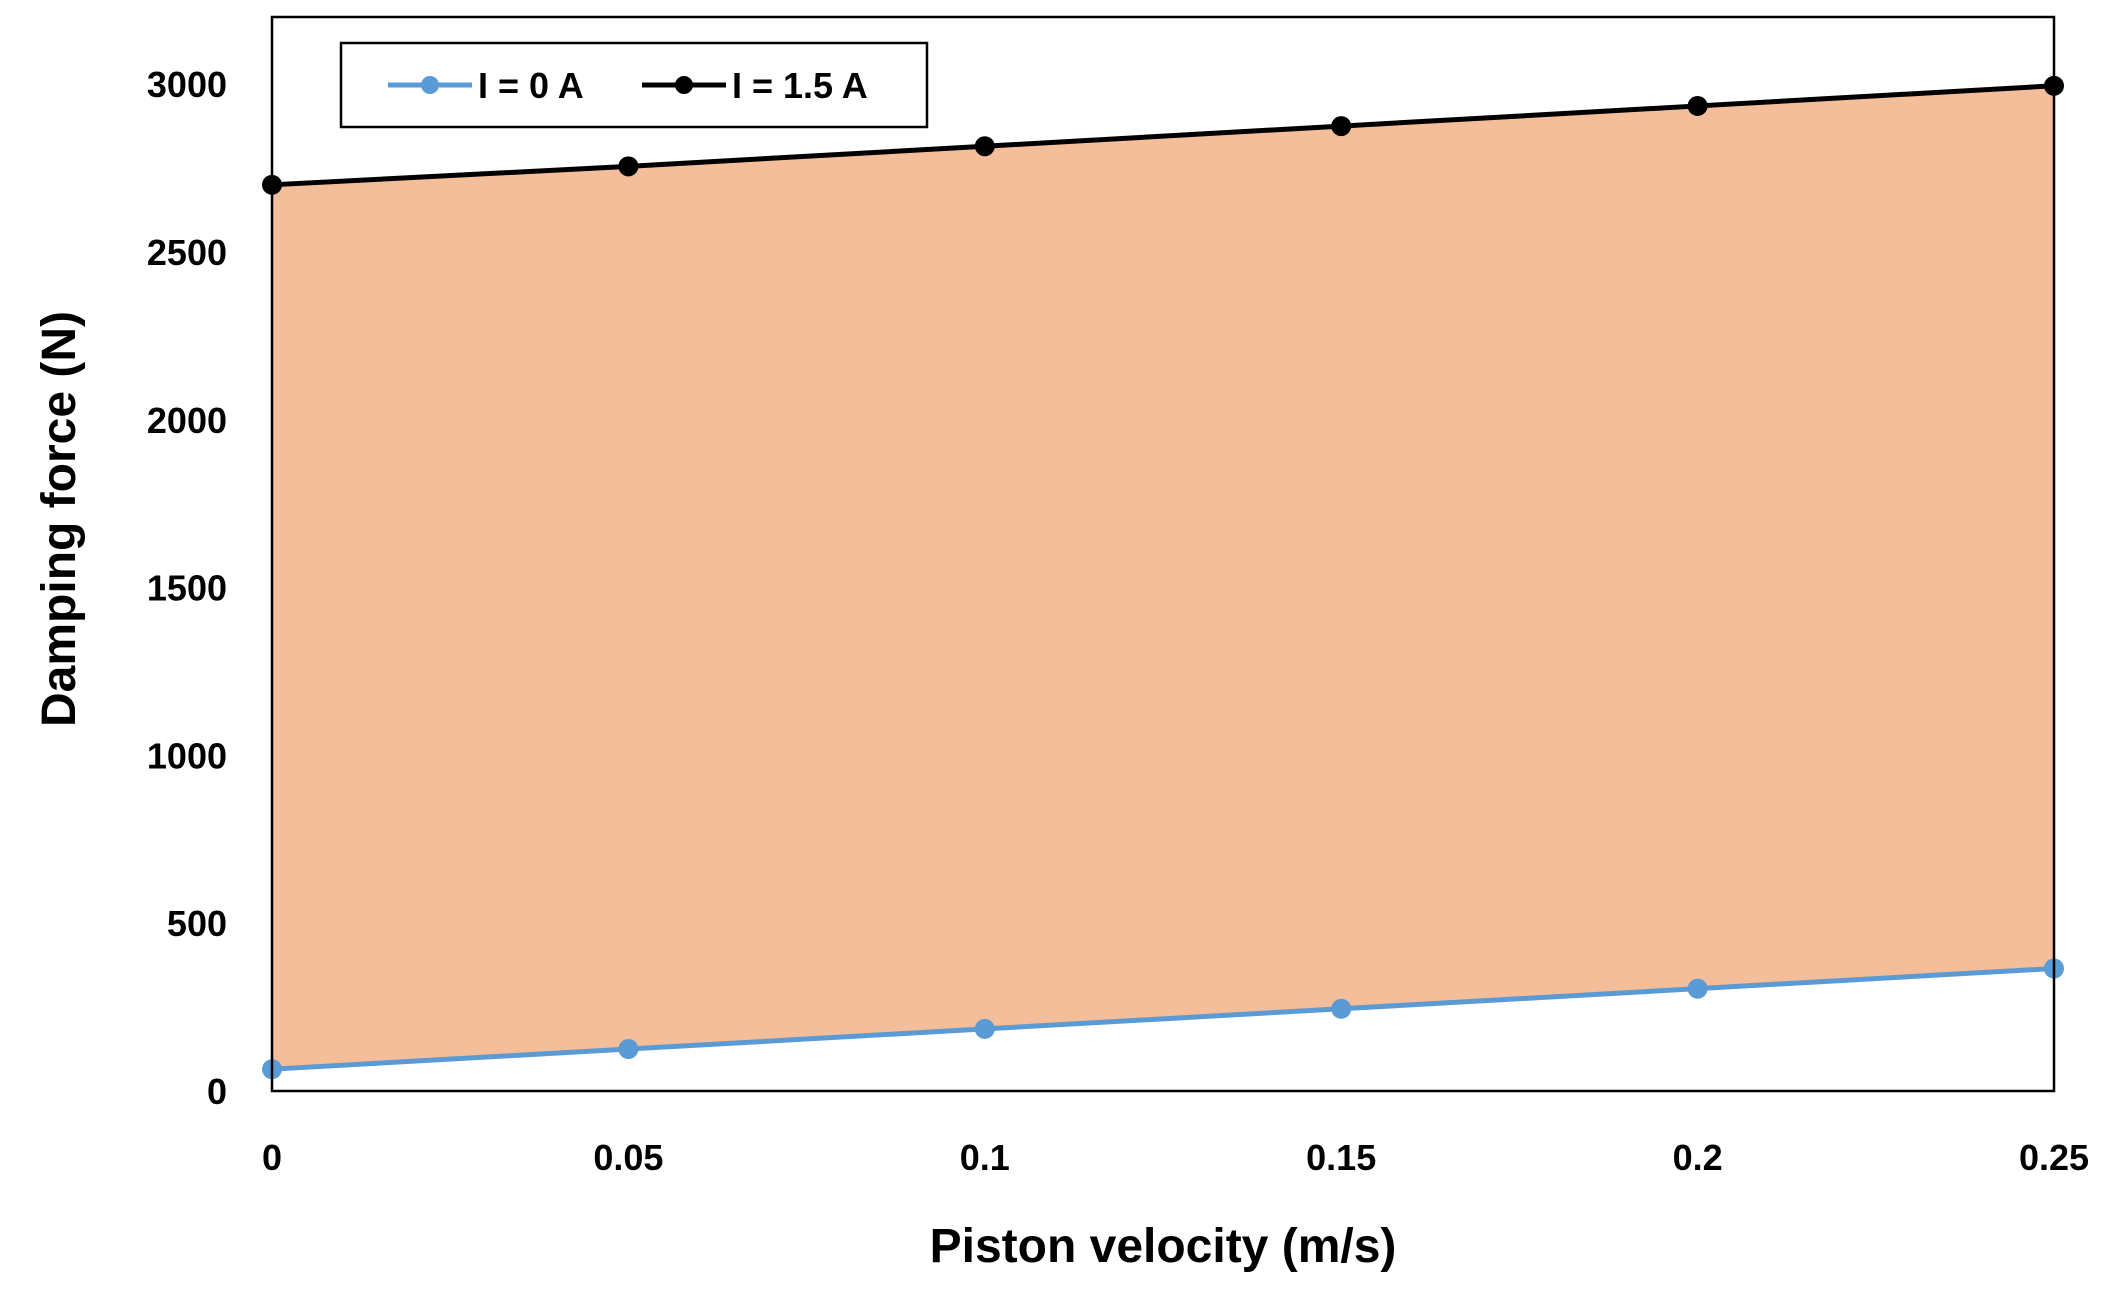  Describe the element at coordinates (1163, 1019) in the screenshot. I see `series-line-i-0-a` at that location.